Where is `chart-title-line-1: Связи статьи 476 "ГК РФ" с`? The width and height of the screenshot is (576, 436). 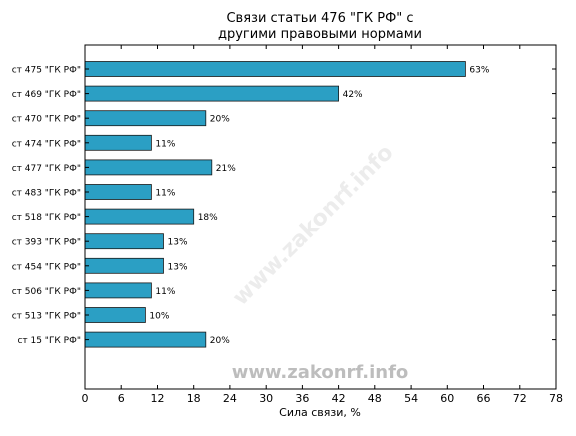
chart-title-line-1: Связи статьи 476 "ГК РФ" с is located at coordinates (319, 18).